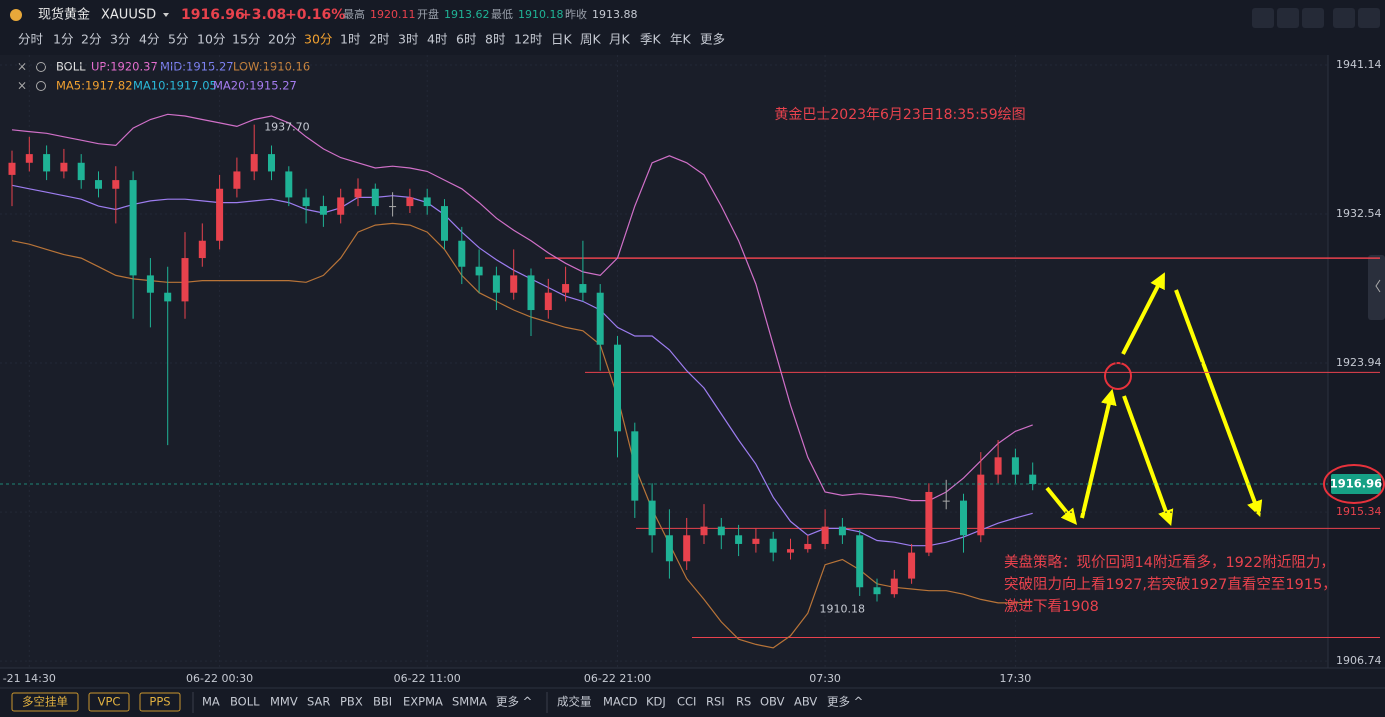 This screenshot has width=1385, height=717. What do you see at coordinates (354, 14) in the screenshot?
I see `header-high-label: 最高` at bounding box center [354, 14].